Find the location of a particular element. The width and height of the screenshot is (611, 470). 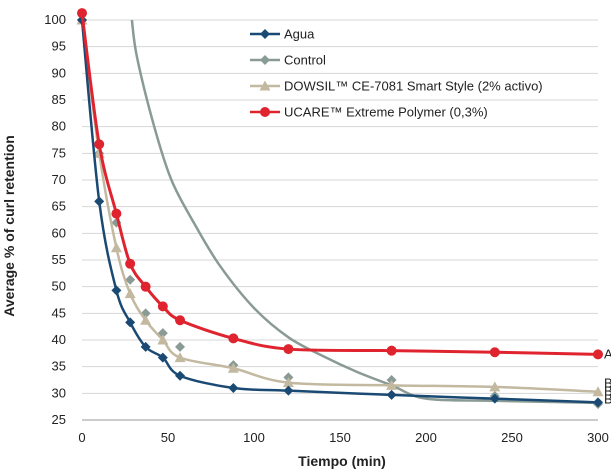

end-label-3: B is located at coordinates (607, 399).